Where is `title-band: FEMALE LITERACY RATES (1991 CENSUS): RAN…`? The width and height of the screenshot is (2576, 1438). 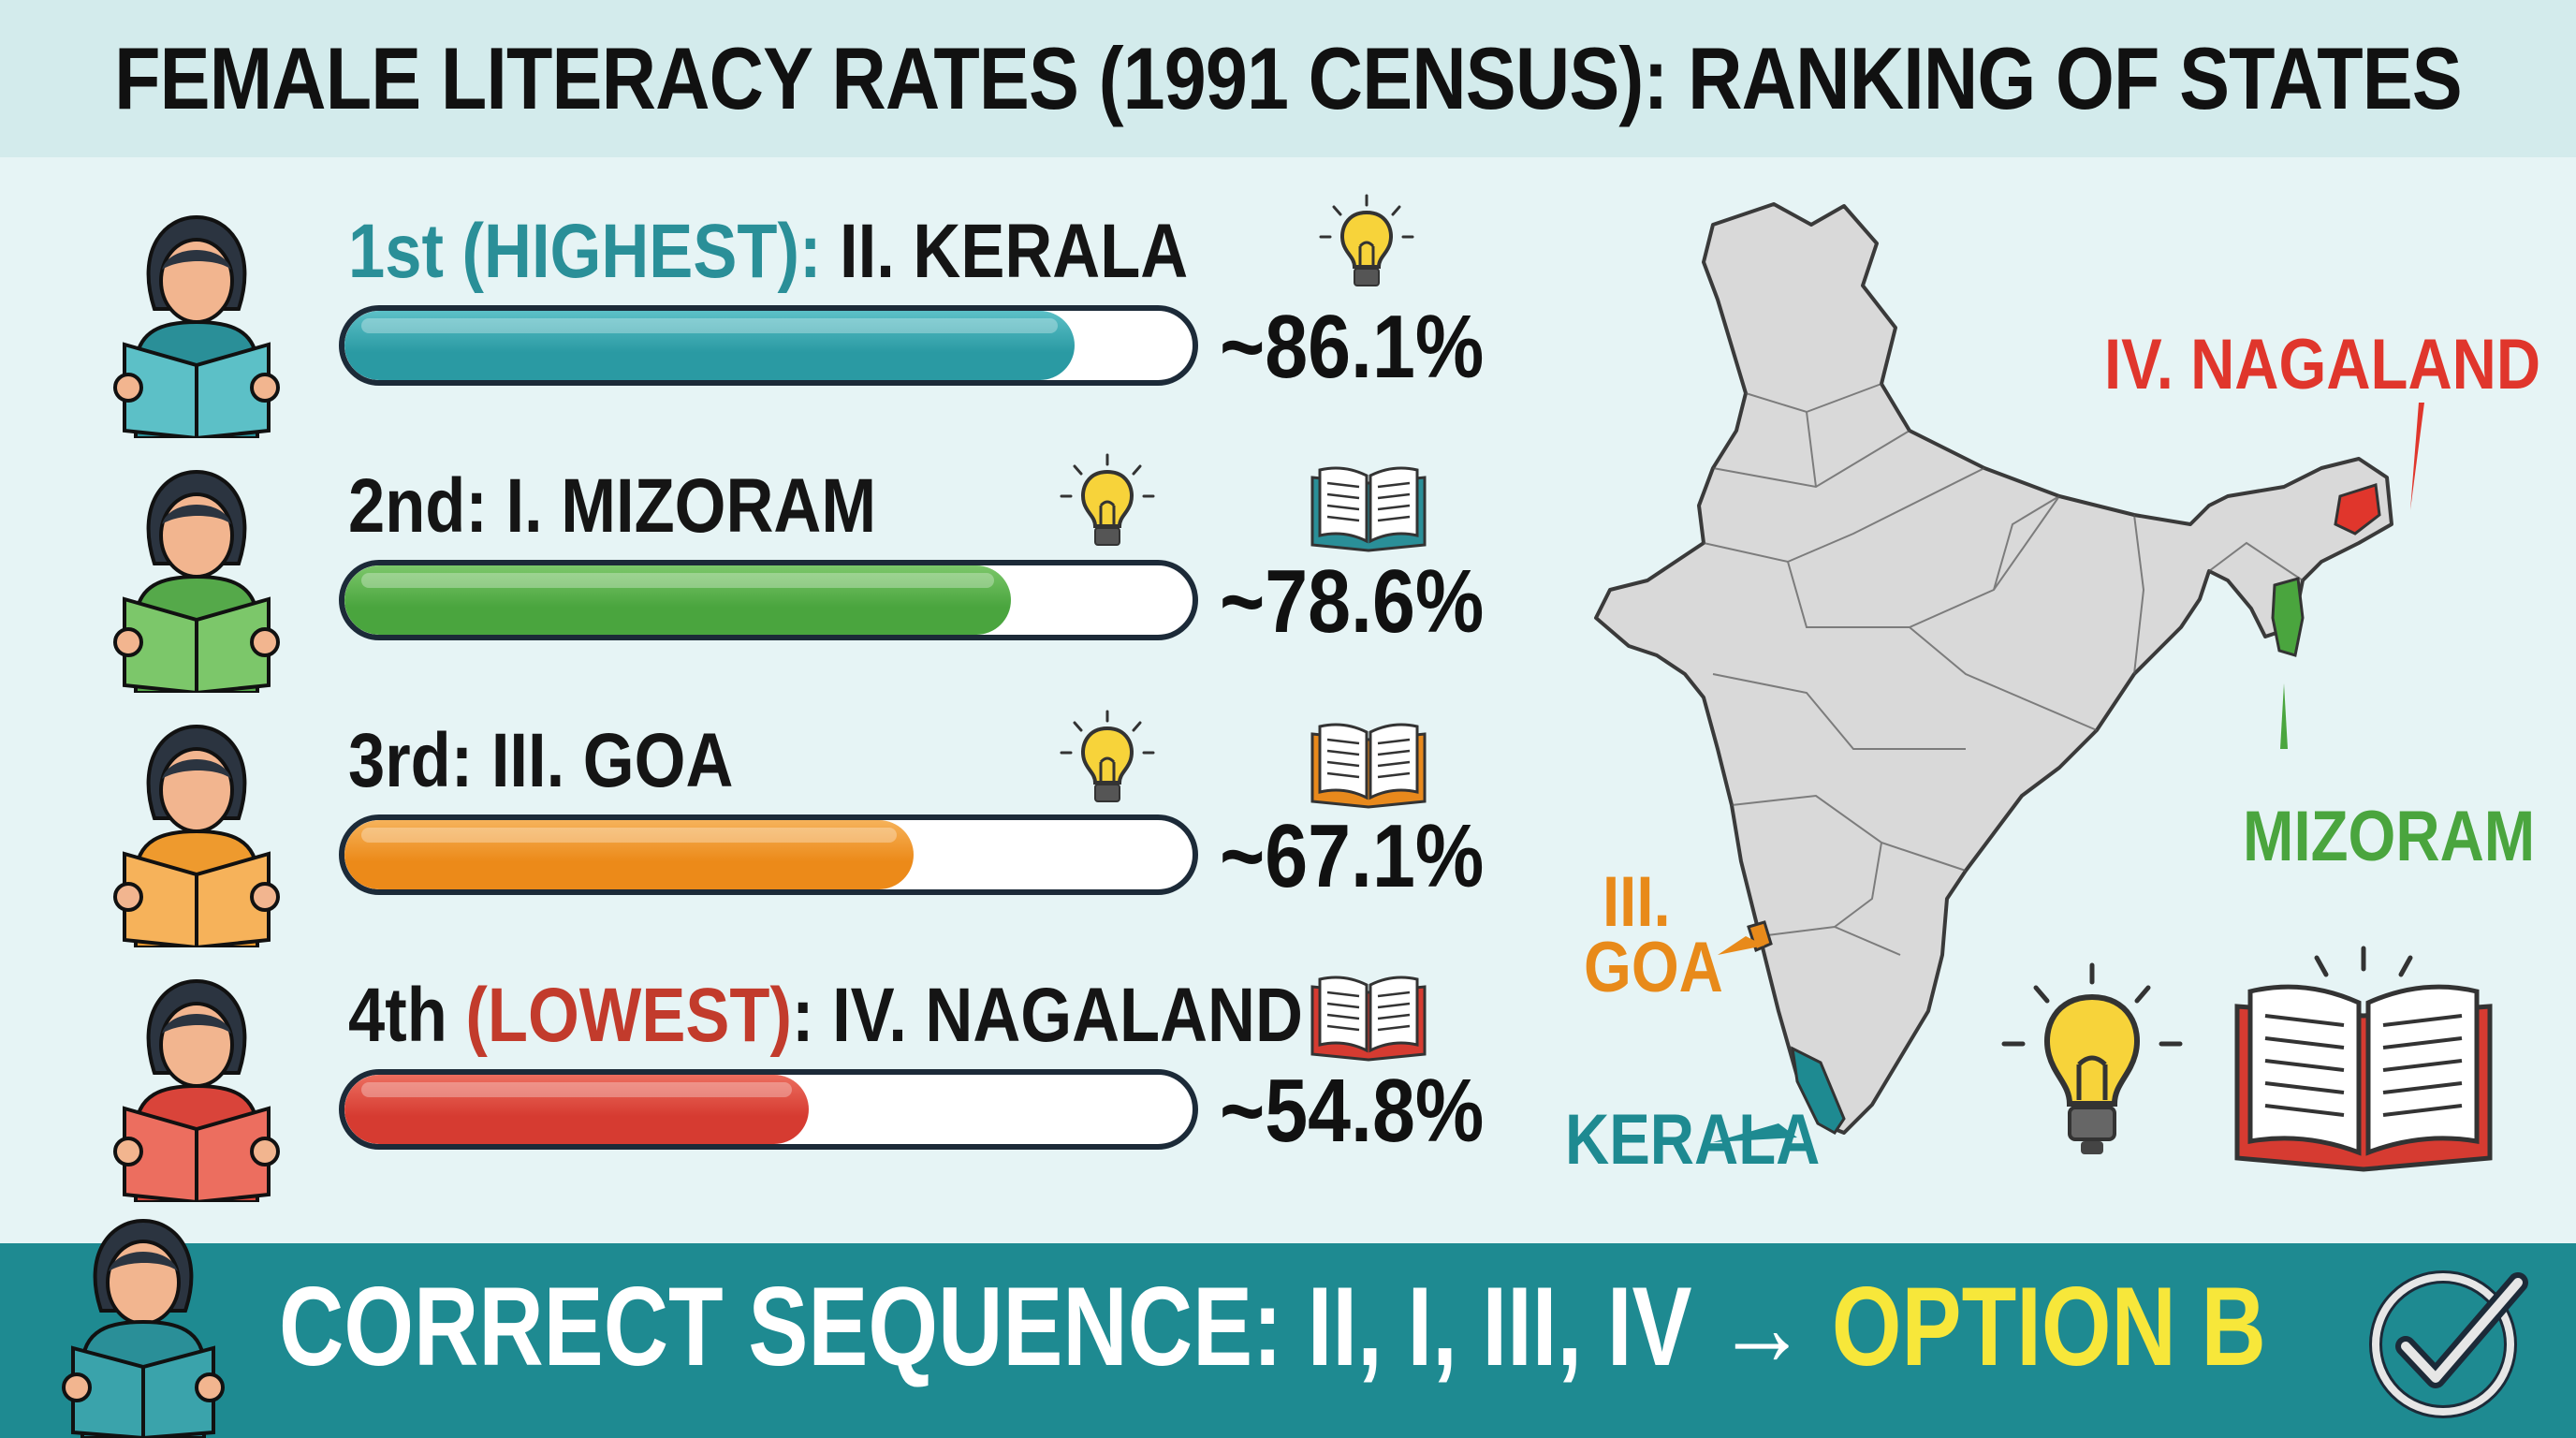
title-band: FEMALE LITERACY RATES (1991 CENSUS): RAN… is located at coordinates (1288, 78).